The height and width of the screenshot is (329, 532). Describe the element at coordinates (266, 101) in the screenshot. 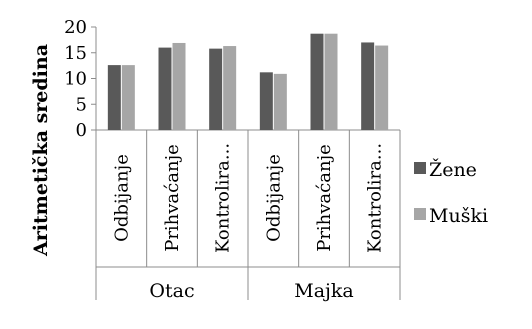

I see `bar-žene-3` at that location.